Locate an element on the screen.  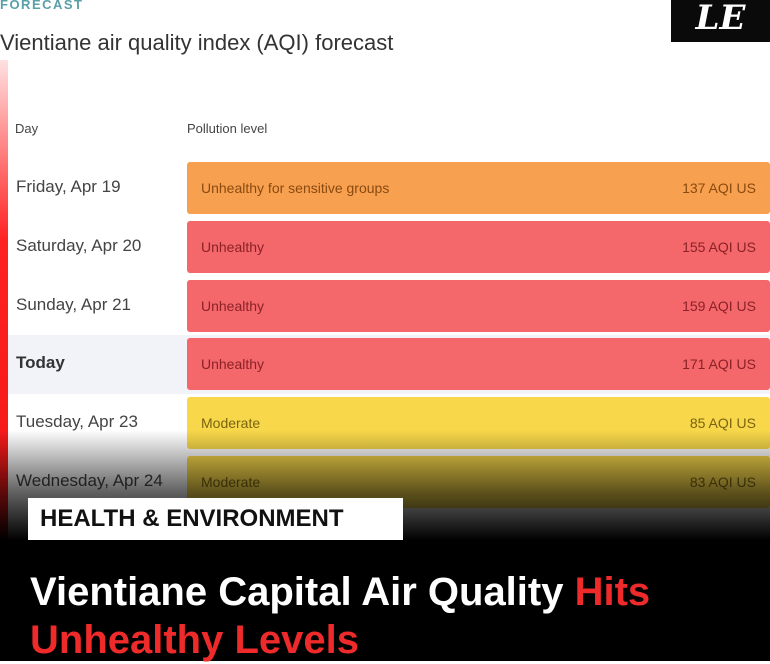
aqi-value: 159 AQI US is located at coordinates (719, 305).